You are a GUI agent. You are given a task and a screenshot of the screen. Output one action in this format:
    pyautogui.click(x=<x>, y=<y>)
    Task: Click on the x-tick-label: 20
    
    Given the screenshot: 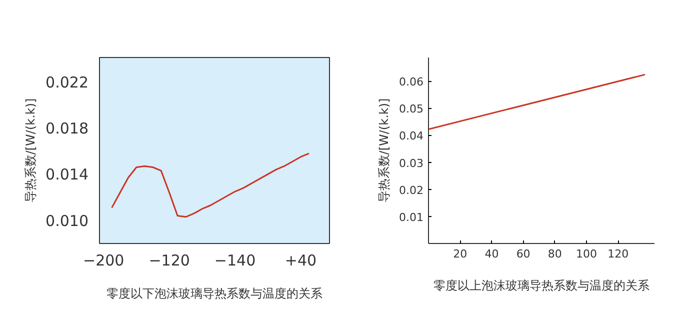 What is the action you would take?
    pyautogui.click(x=460, y=254)
    